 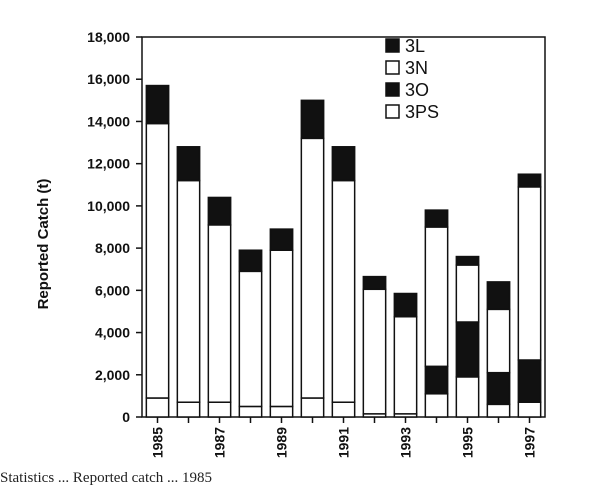 I want to click on bar-segment-3l-1990, so click(x=312, y=119).